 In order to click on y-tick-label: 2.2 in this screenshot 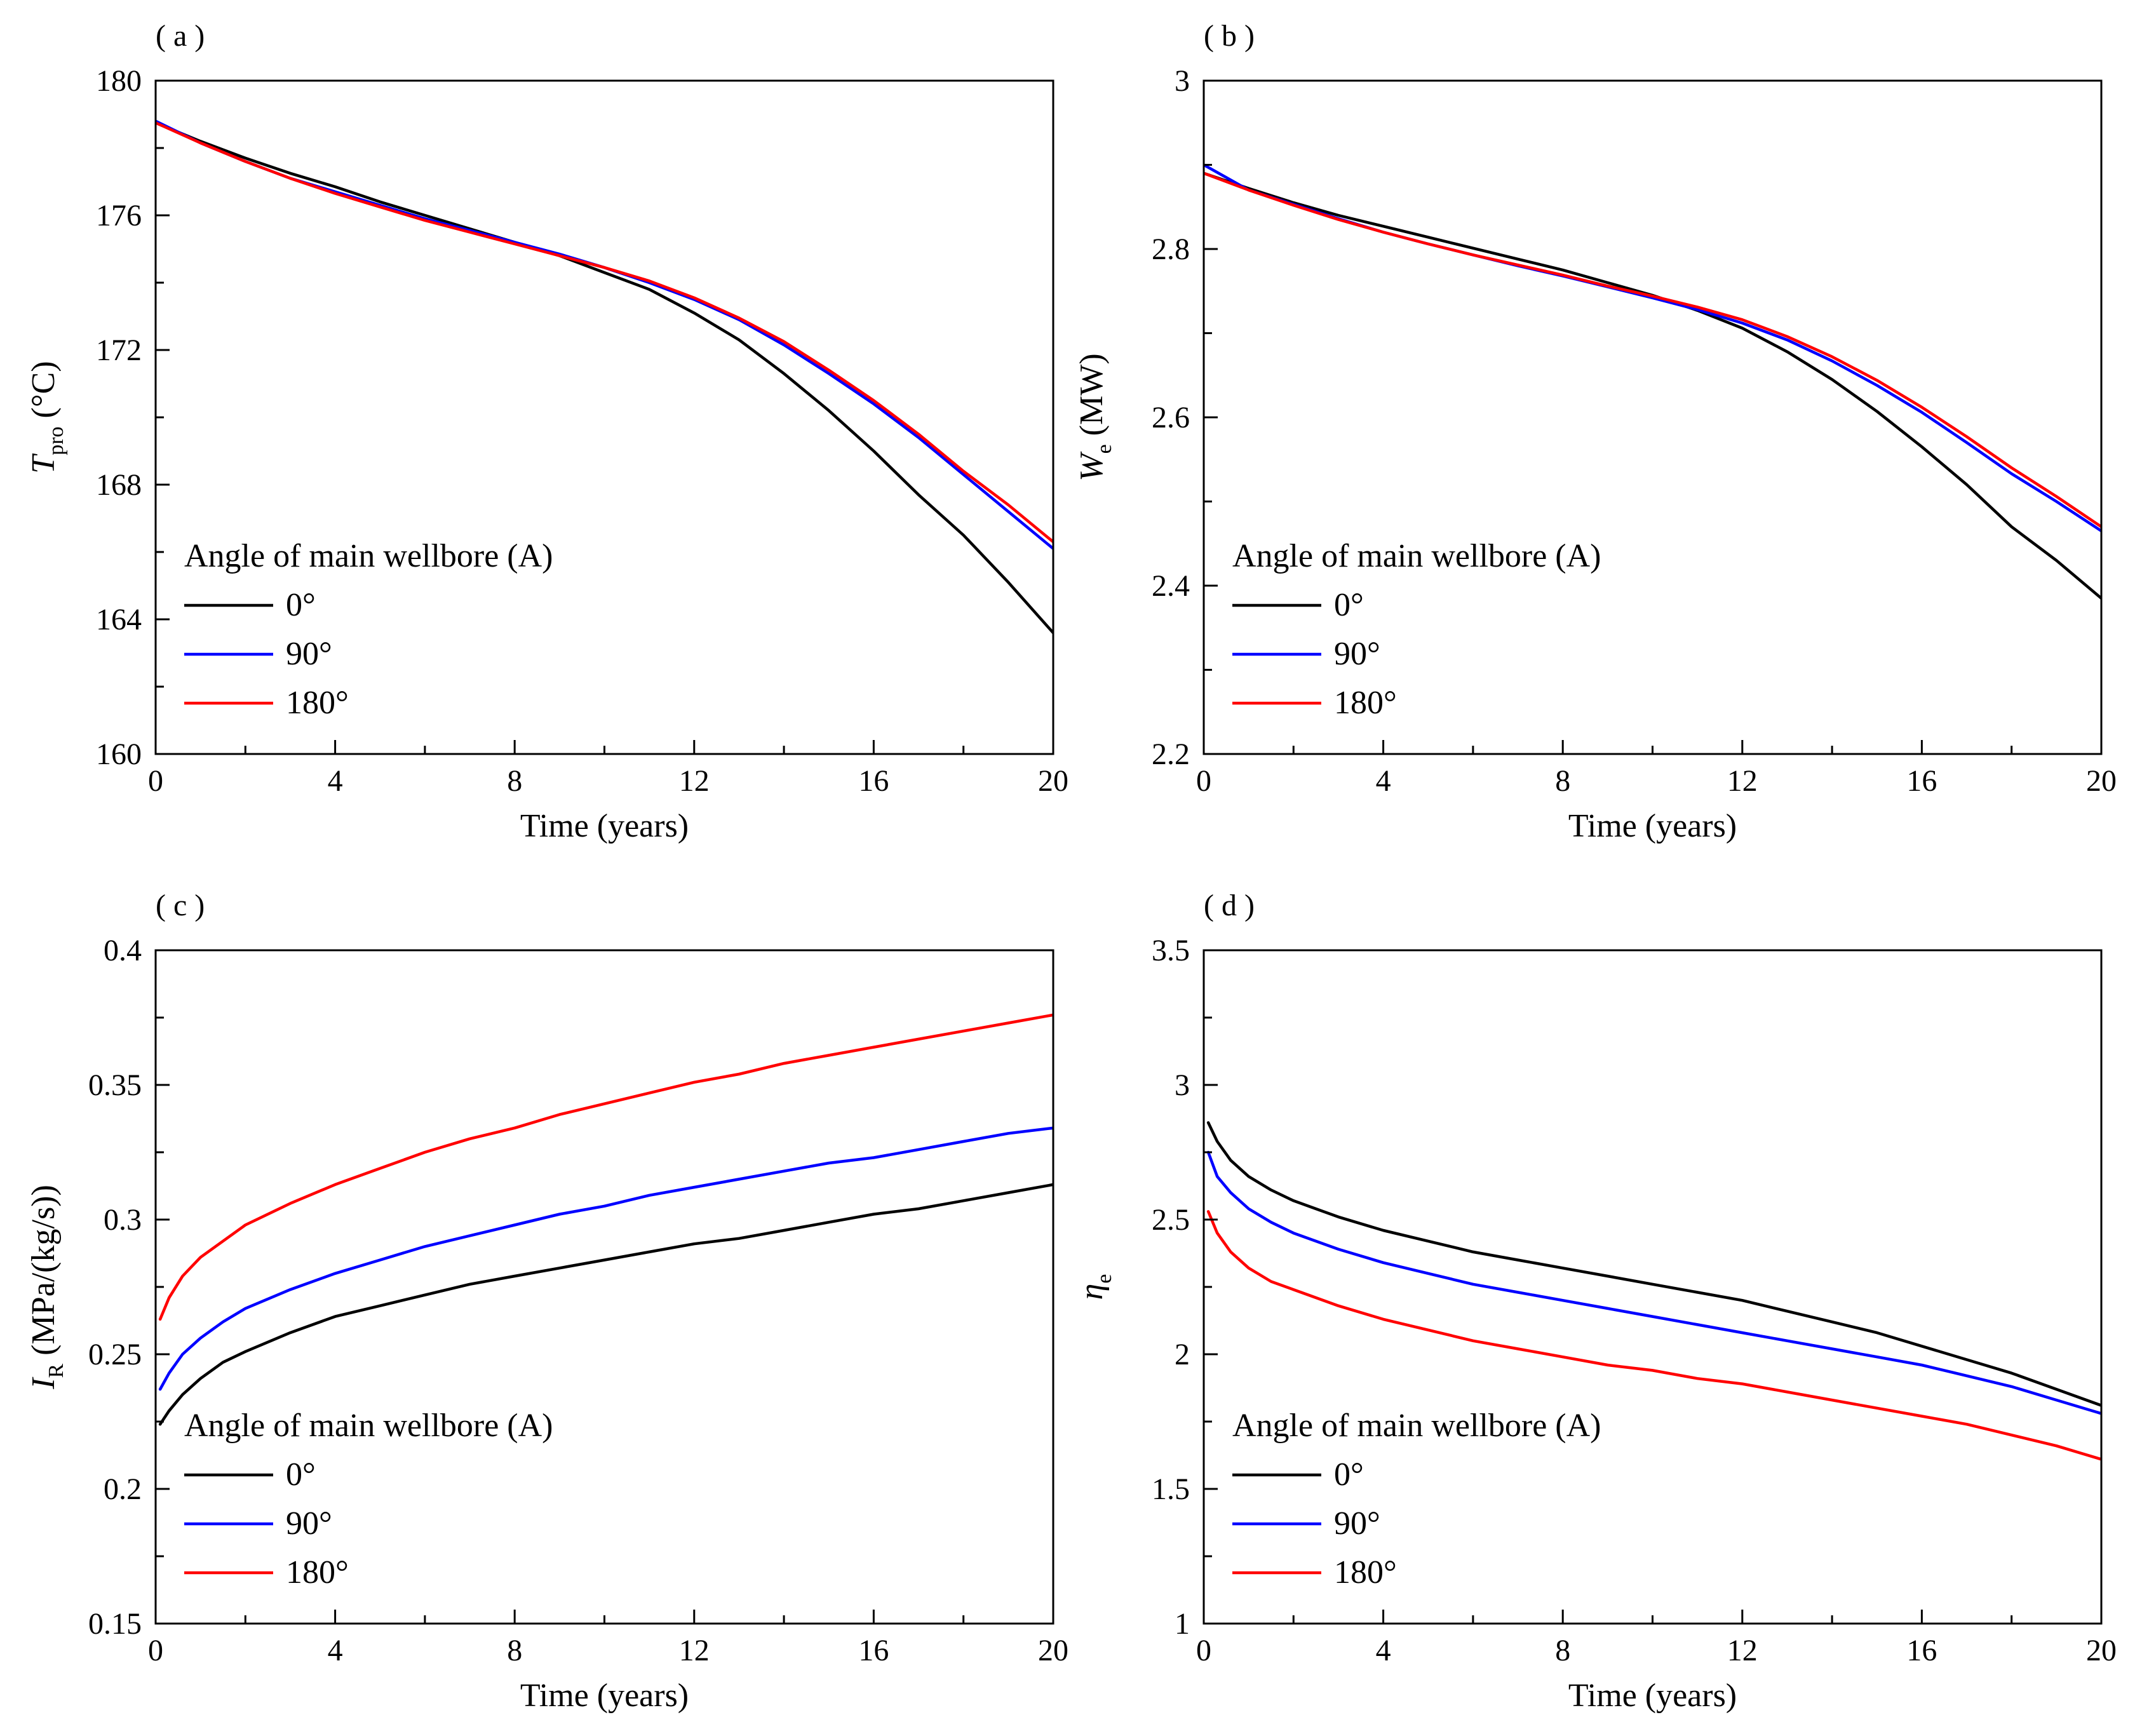, I will do `click(1171, 754)`.